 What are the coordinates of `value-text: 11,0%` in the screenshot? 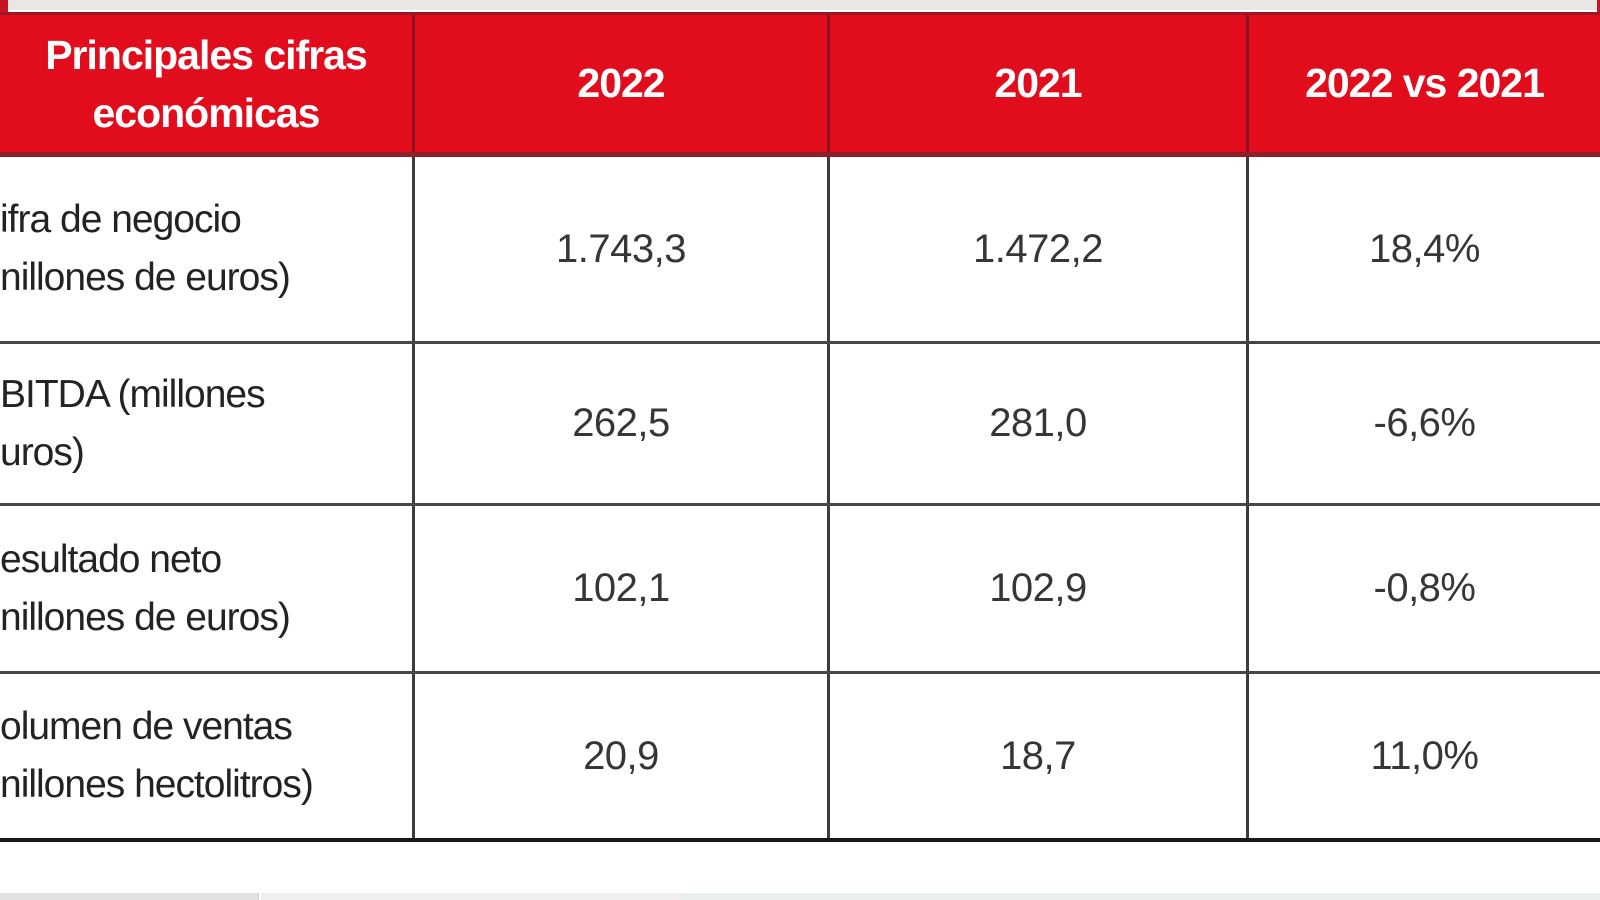 It's located at (1424, 755).